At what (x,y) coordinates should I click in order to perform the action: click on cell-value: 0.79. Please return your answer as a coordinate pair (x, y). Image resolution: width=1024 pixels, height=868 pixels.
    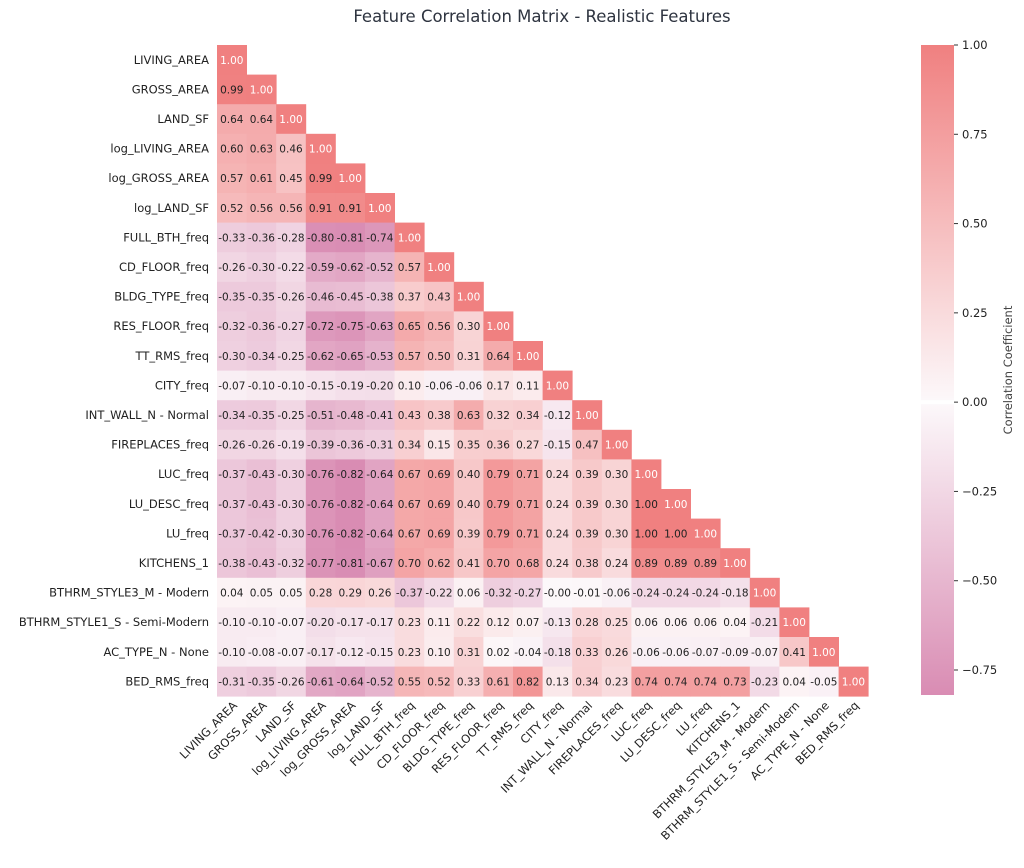
    Looking at the image, I should click on (498, 475).